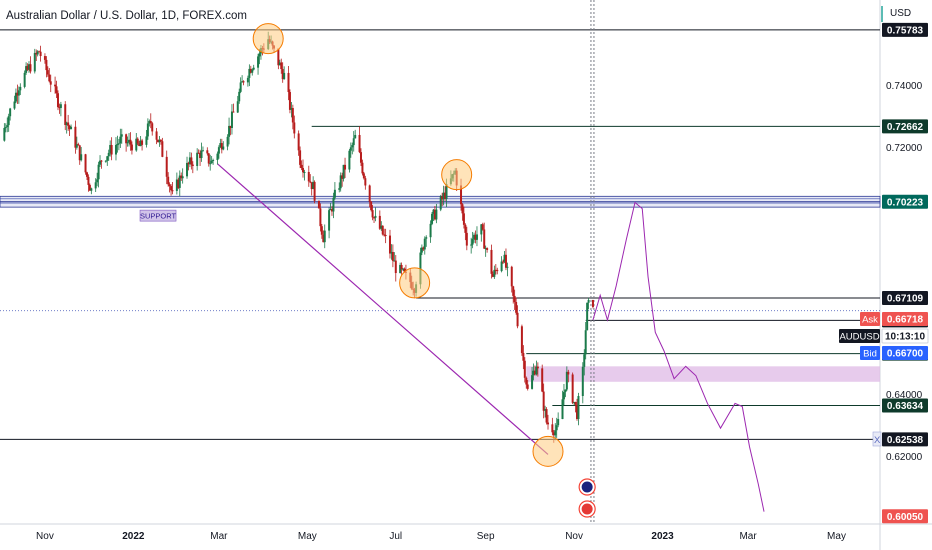 This screenshot has height=550, width=932. Describe the element at coordinates (905, 298) in the screenshot. I see `price-label-3-bg` at that location.